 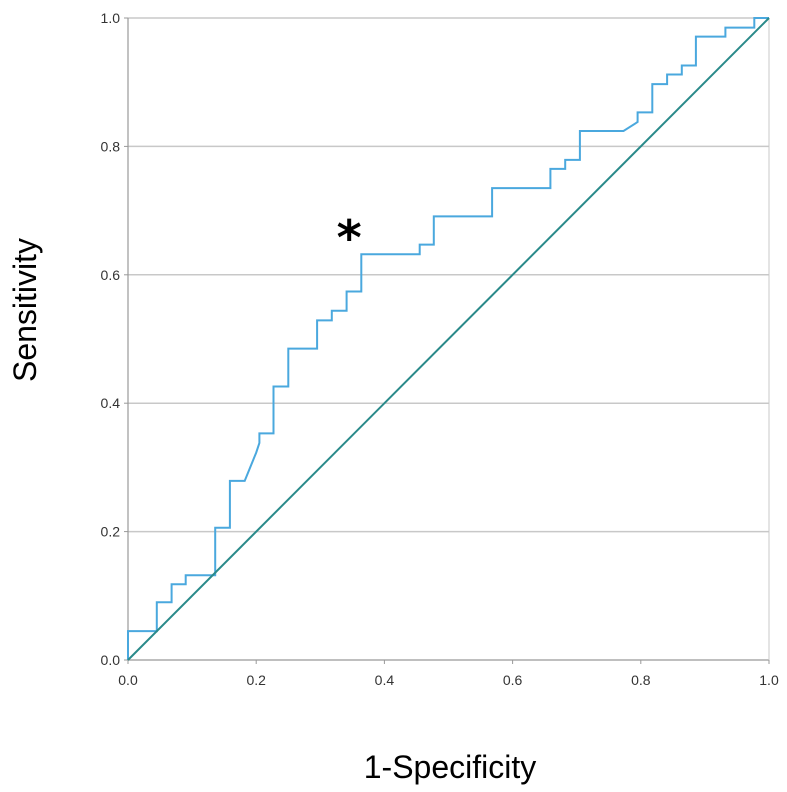 What do you see at coordinates (111, 275) in the screenshot?
I see `y-tick-label: 0.6` at bounding box center [111, 275].